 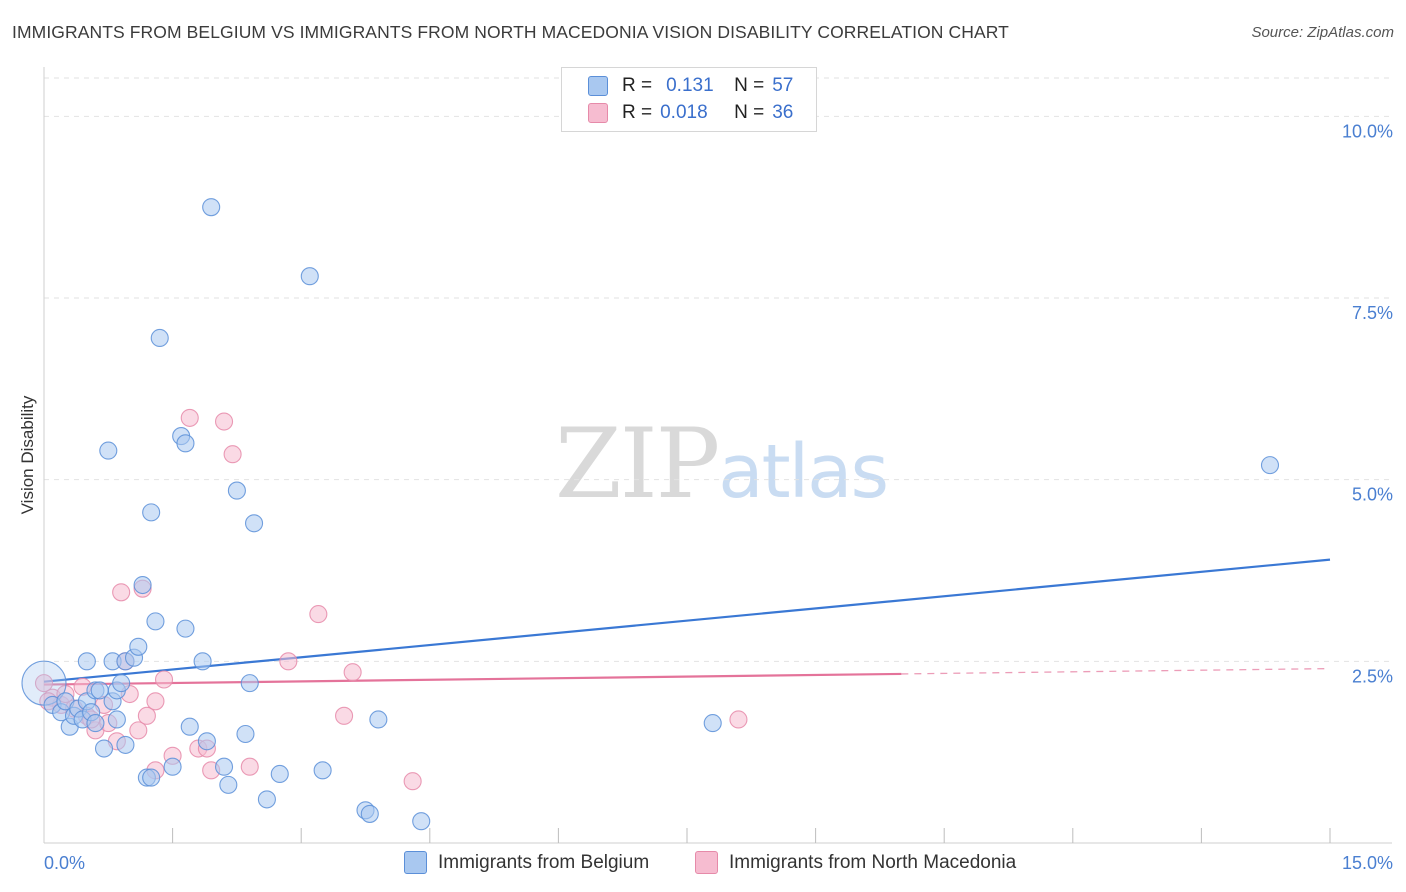 What do you see at coordinates (706, 862) in the screenshot?
I see `legend-swatch-macedonia` at bounding box center [706, 862].